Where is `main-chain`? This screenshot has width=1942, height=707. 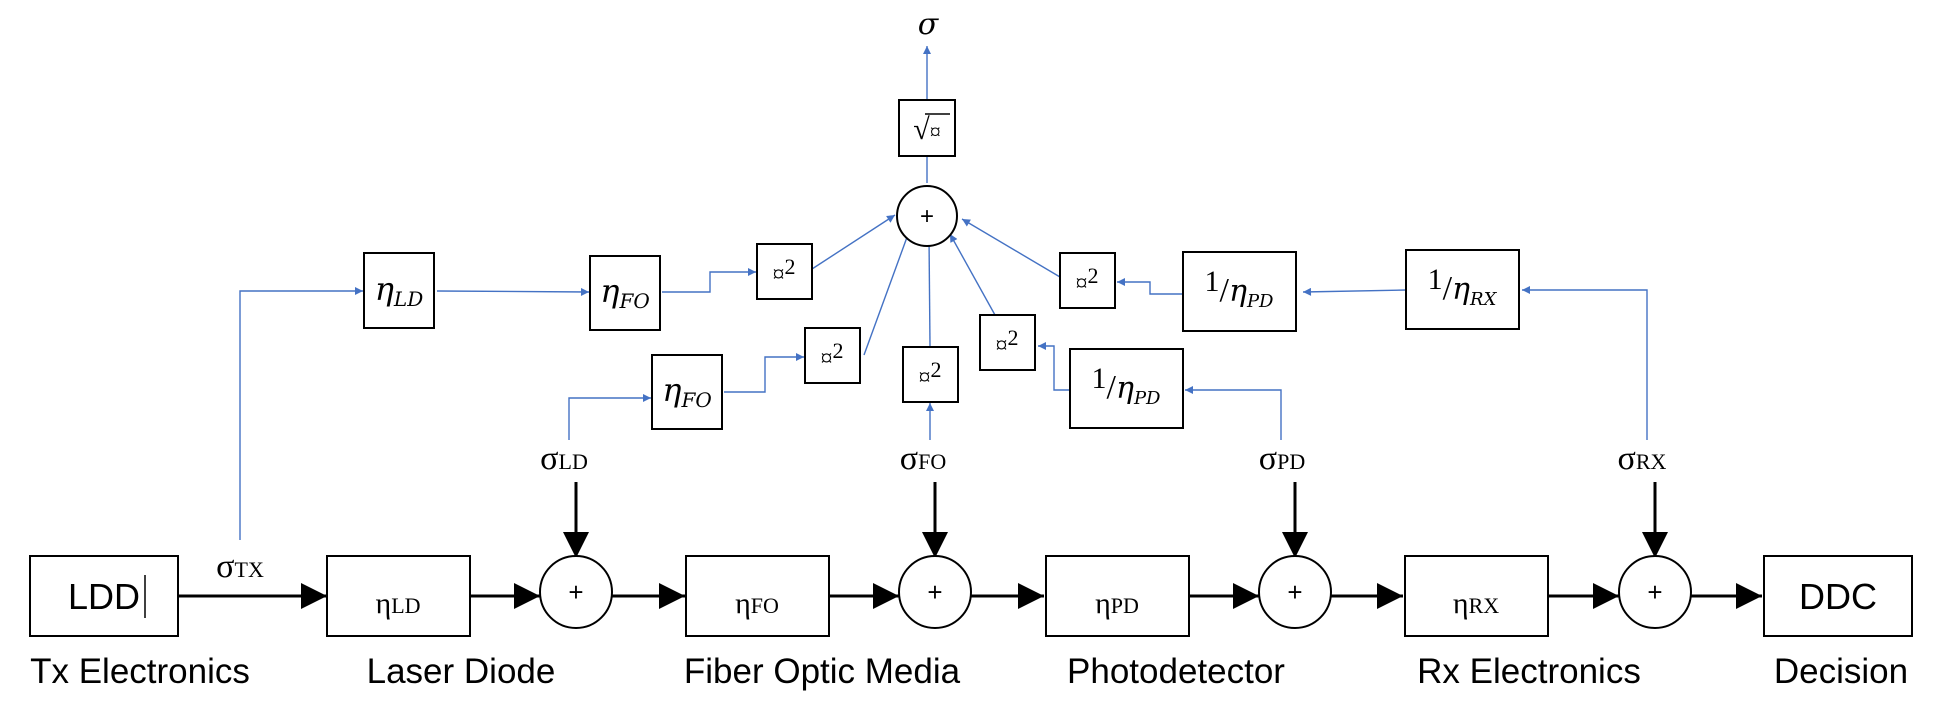 main-chain is located at coordinates (970, 545).